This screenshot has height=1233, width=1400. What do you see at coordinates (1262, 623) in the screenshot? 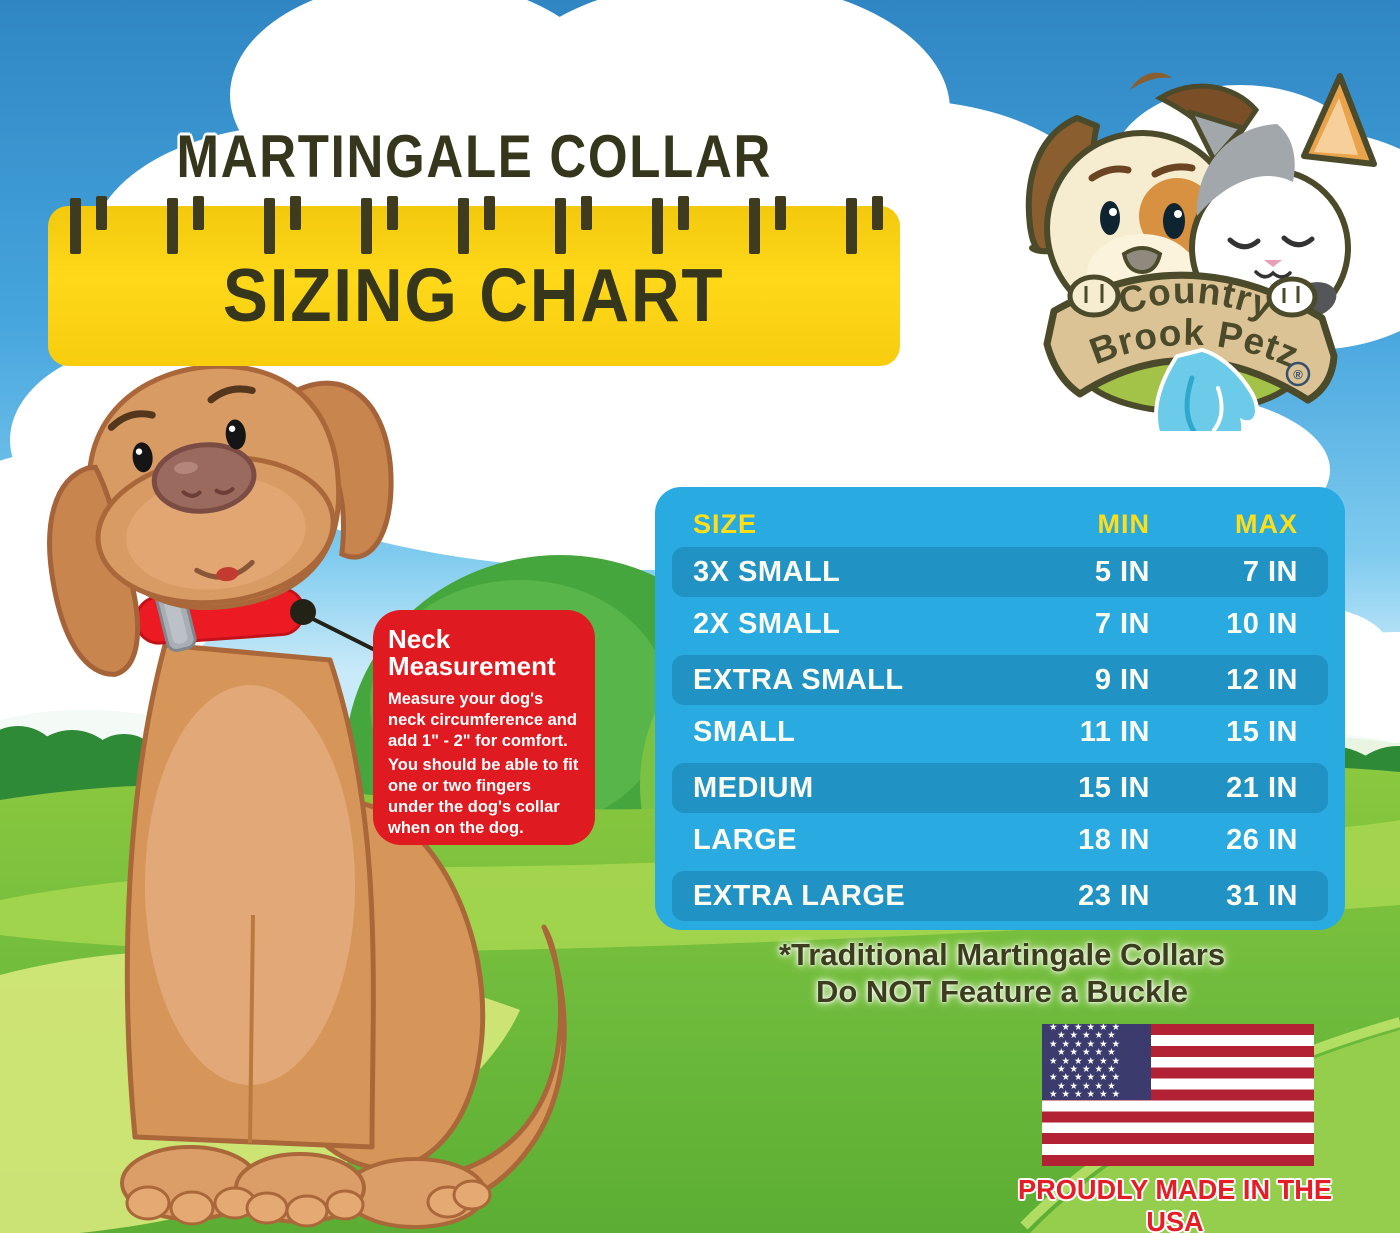
I see `cell-max: 10 IN` at bounding box center [1262, 623].